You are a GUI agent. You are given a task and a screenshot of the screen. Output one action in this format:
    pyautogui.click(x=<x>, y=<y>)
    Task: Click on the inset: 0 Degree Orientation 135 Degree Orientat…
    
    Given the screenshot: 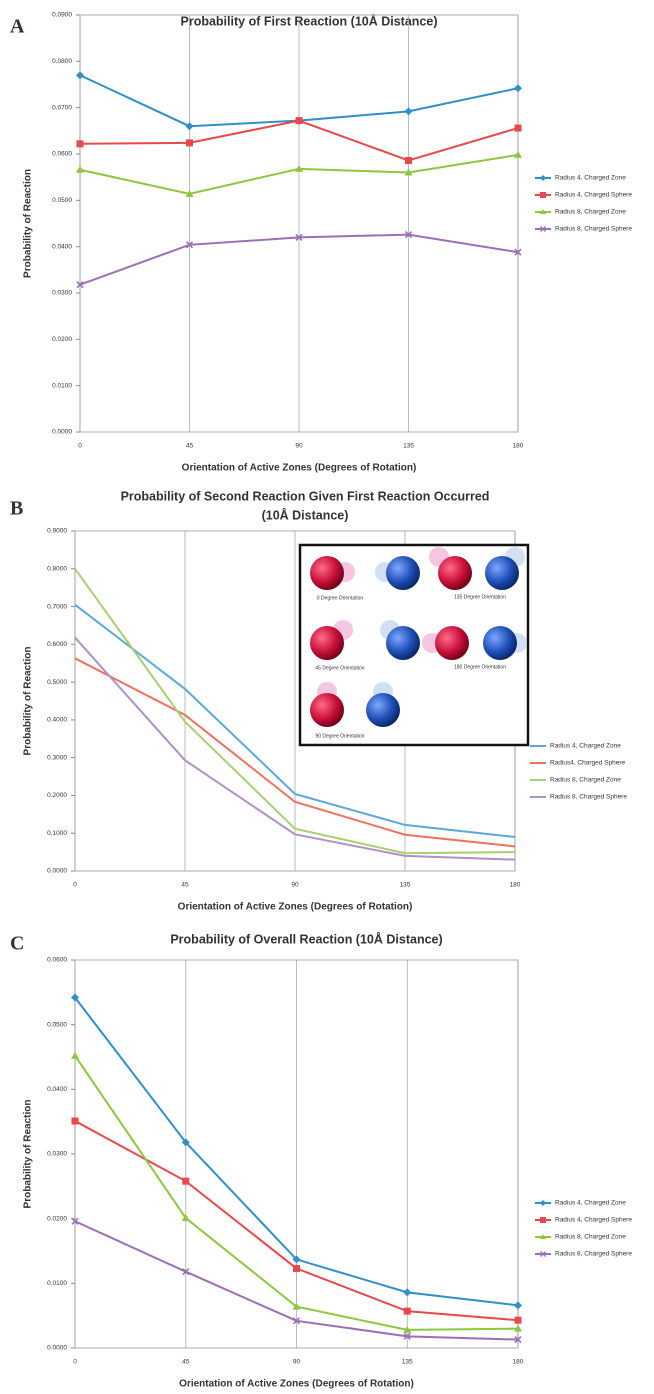 What is the action you would take?
    pyautogui.click(x=414, y=645)
    